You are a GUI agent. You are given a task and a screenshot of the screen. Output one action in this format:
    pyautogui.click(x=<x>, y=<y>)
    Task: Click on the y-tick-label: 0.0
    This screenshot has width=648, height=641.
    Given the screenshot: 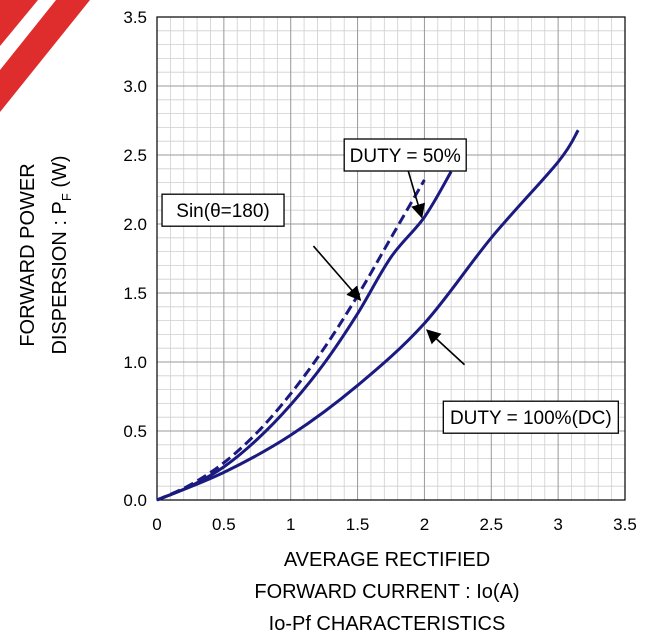 What is the action you would take?
    pyautogui.click(x=135, y=500)
    